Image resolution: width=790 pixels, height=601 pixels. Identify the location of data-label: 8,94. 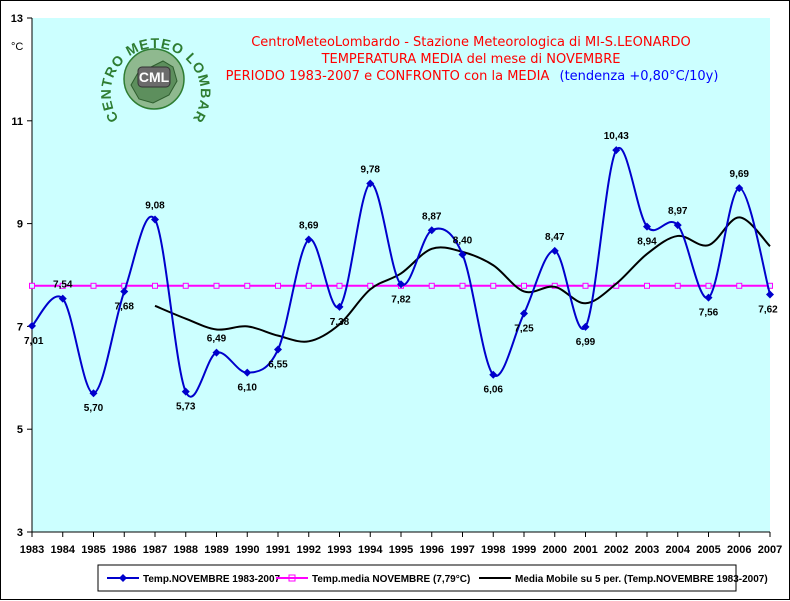
(647, 242).